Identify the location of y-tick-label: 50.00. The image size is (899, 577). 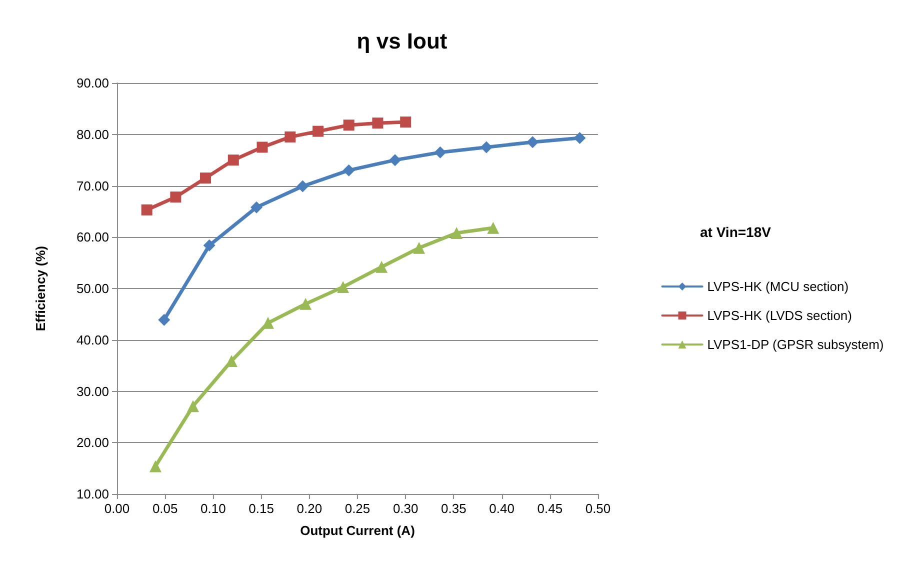
(92, 288).